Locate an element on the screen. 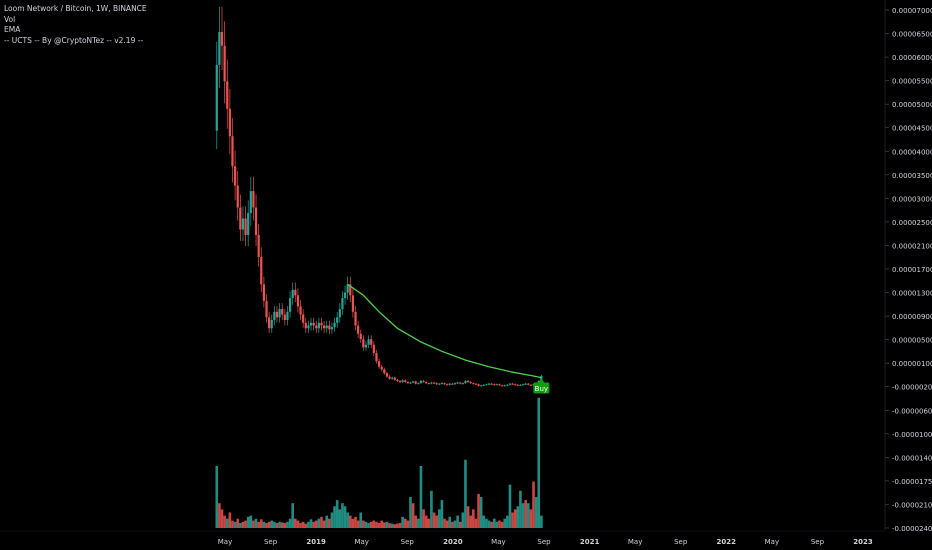  time-axis-label: May is located at coordinates (361, 542).